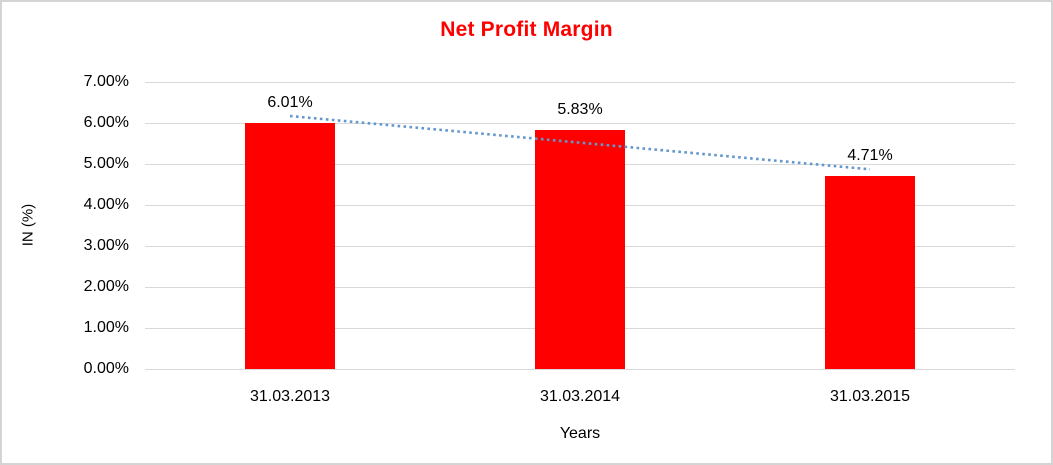 This screenshot has height=465, width=1053. I want to click on data-label: 4.71%, so click(870, 155).